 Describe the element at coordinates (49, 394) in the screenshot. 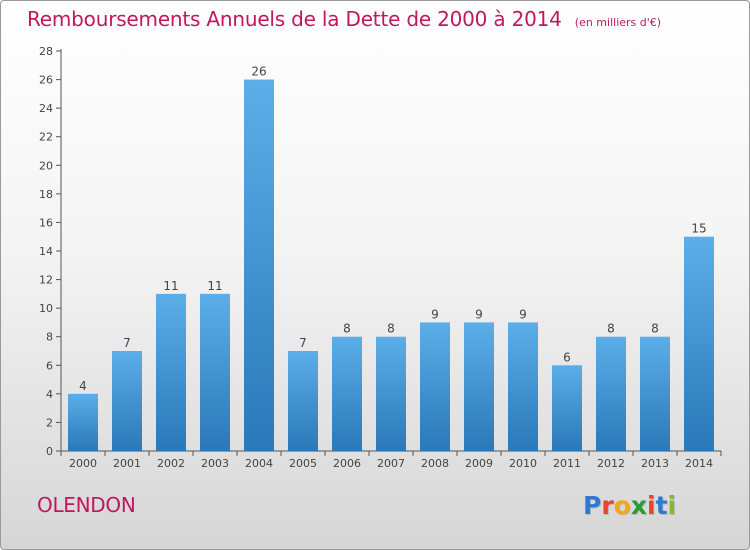

I see `y-tick-label: 4` at that location.